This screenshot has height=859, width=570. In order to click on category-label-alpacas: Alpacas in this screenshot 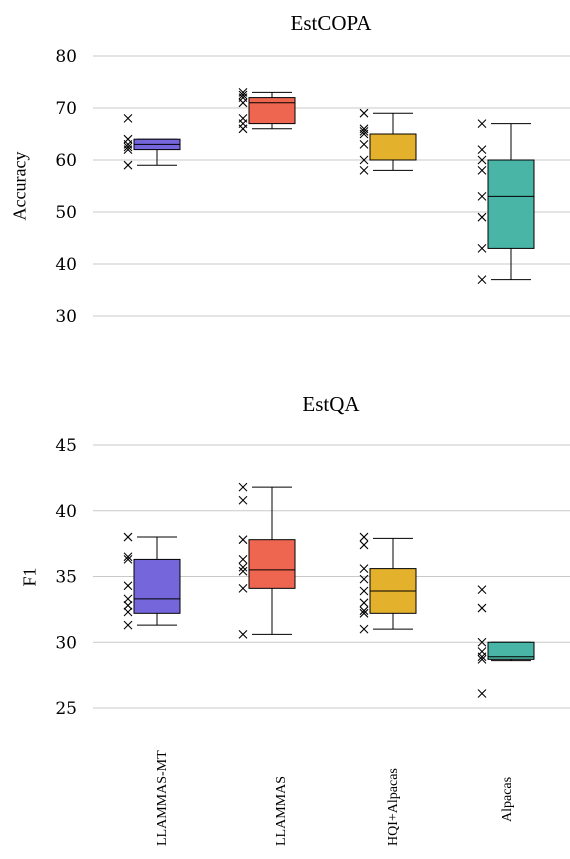, I will do `click(507, 799)`.